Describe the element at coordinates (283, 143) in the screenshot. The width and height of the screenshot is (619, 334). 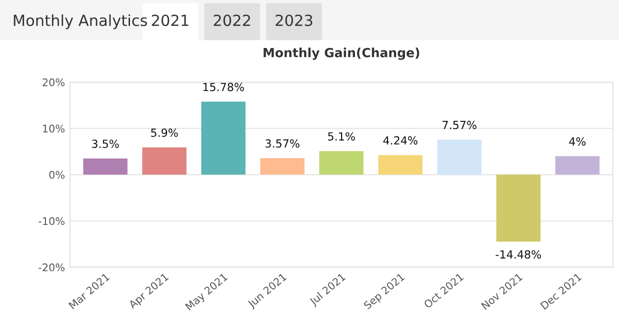
I see `data-label: 3.57%` at that location.